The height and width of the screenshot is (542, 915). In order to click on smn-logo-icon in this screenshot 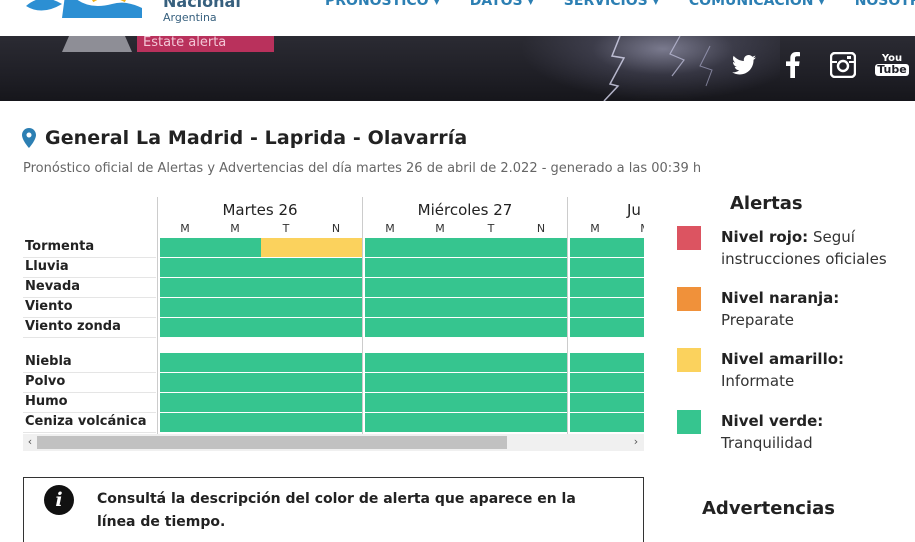, I will do `click(84, 9)`.